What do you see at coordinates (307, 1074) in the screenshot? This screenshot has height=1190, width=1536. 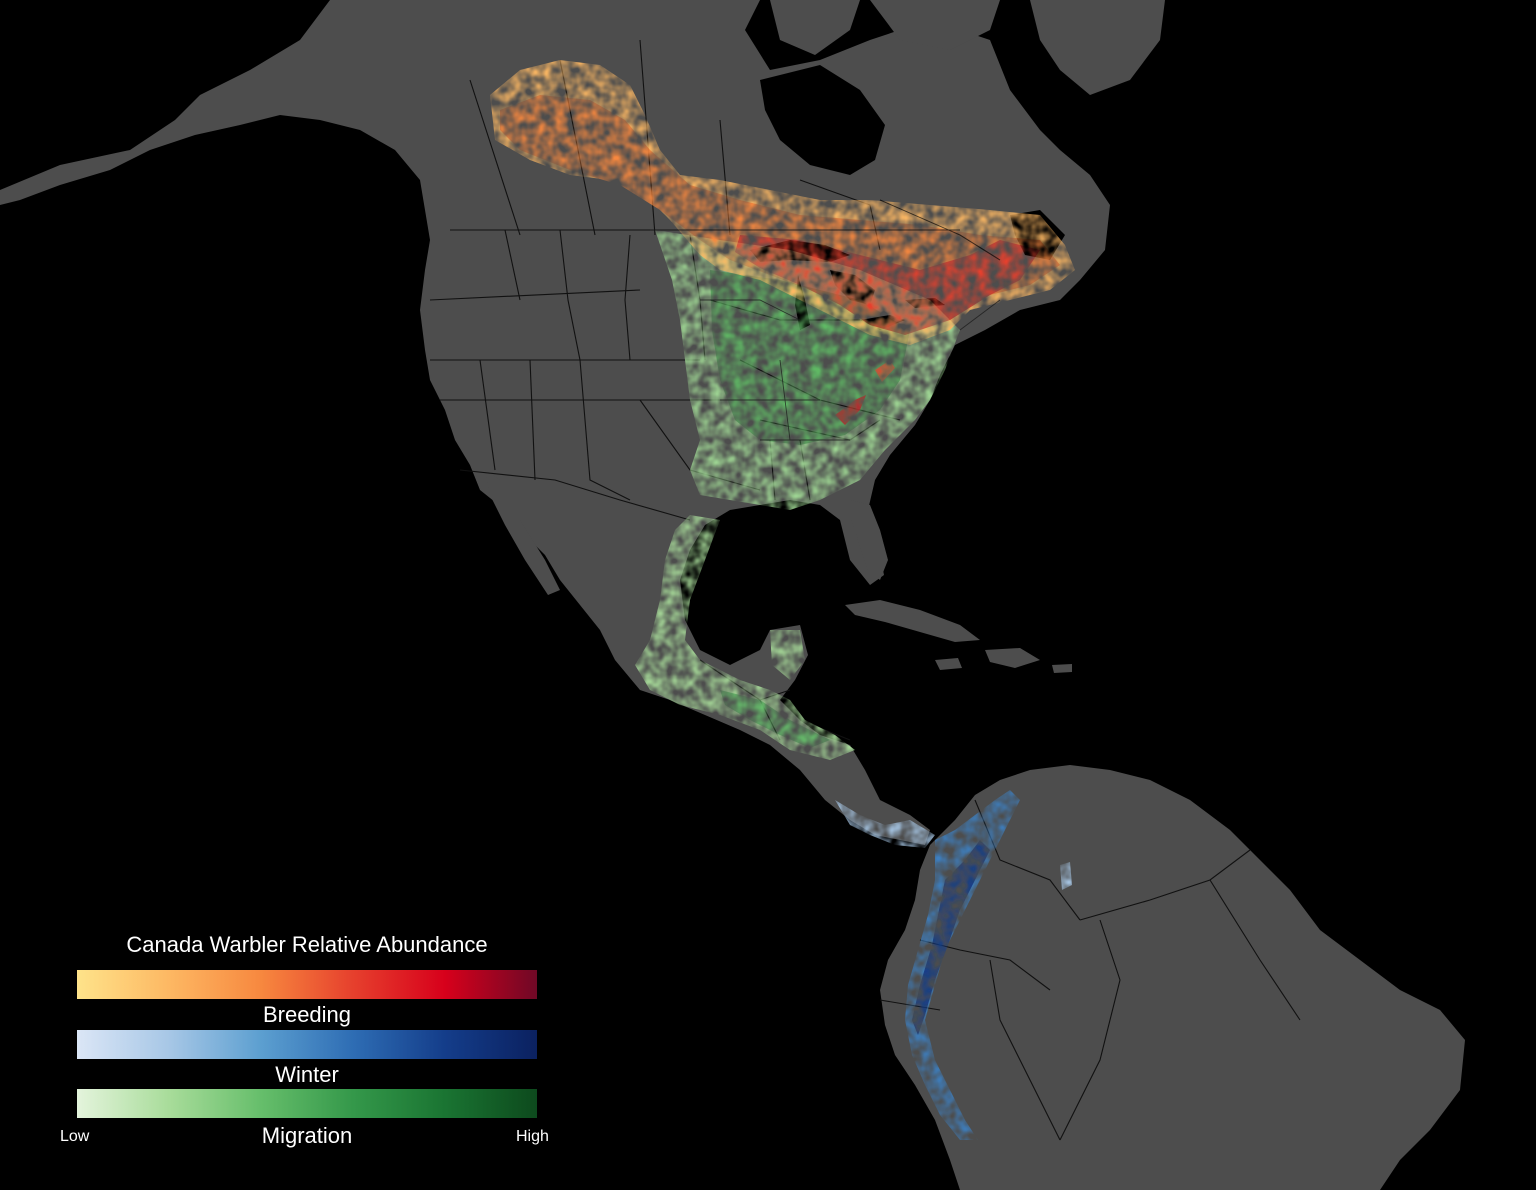 I see `winter-label: Winter` at bounding box center [307, 1074].